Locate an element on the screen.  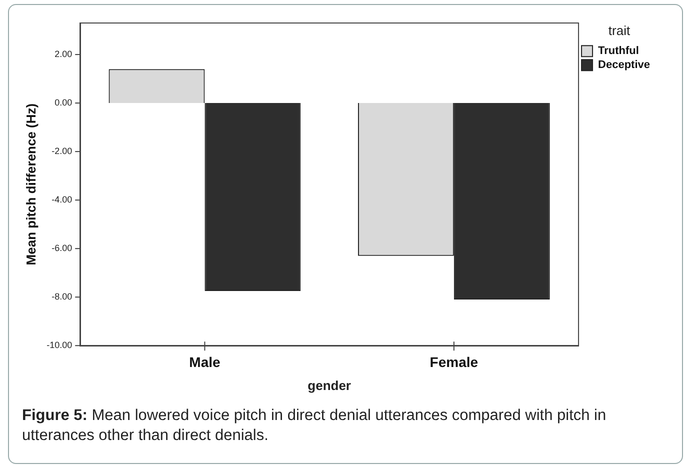
y-axis-title: Mean pitch difference (Hz) is located at coordinates (30, 184).